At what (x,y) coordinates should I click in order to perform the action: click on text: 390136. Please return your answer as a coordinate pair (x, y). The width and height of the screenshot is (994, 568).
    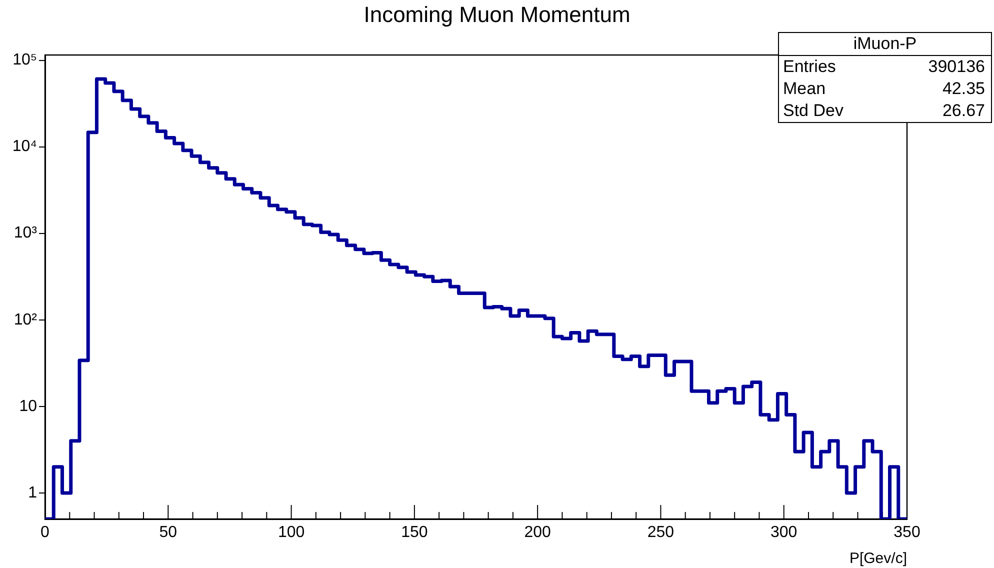
    Looking at the image, I should click on (956, 67).